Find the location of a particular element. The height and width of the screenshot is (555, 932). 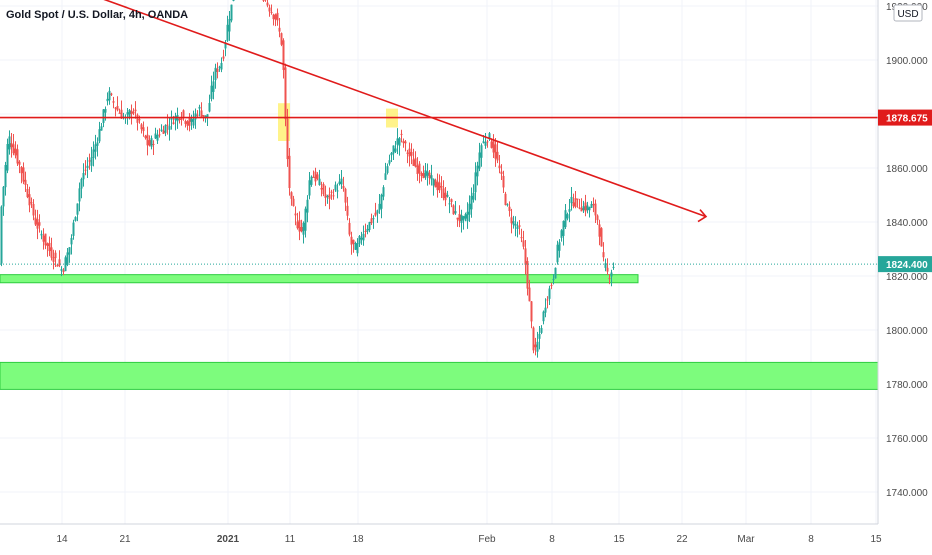

currency-badge: USD is located at coordinates (907, 14).